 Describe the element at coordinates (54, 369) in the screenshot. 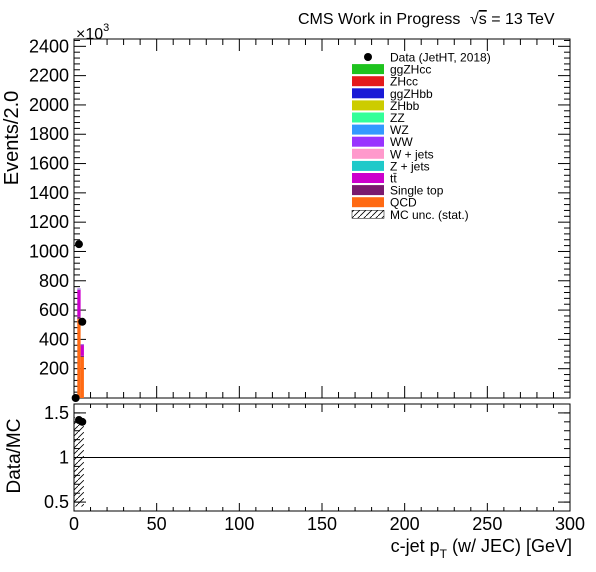

I see `main-y-tick-label: 200` at that location.